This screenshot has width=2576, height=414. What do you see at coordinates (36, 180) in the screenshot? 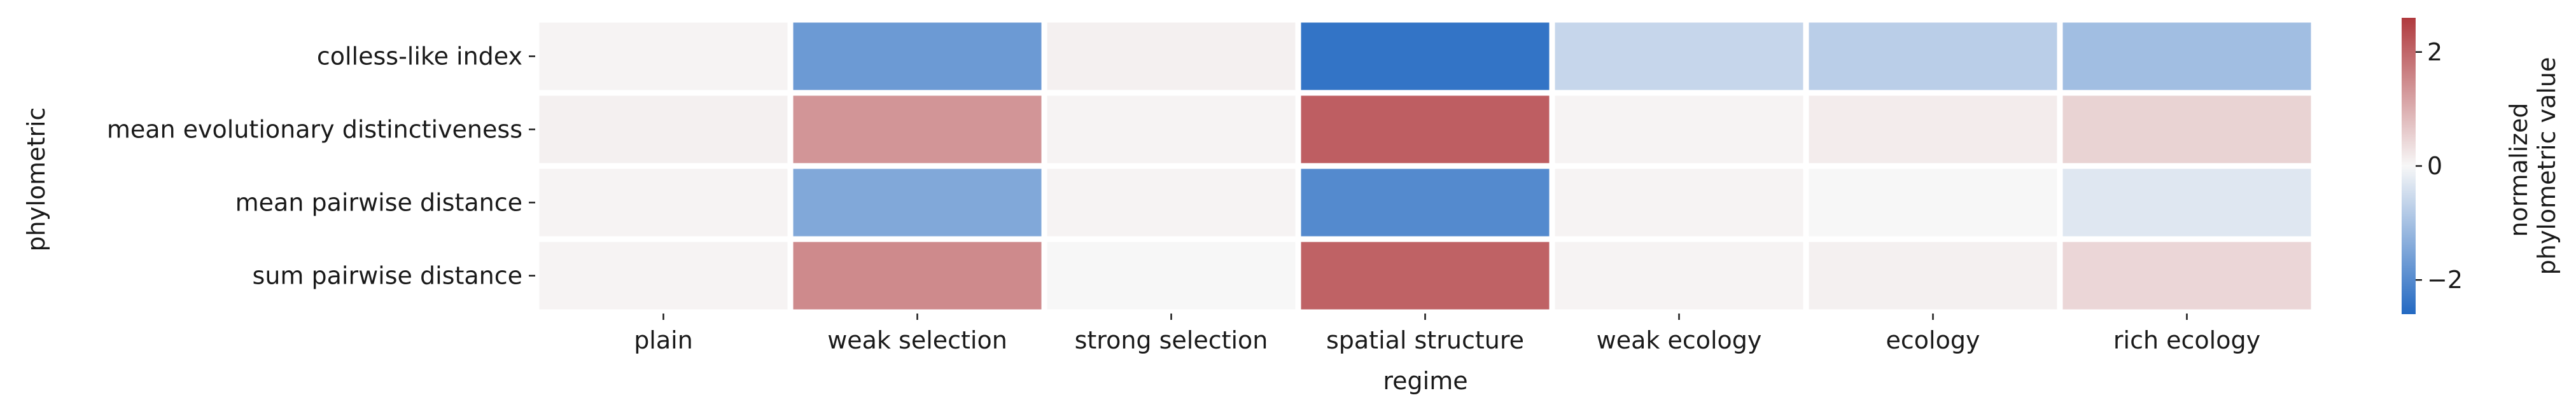
I see `y-axis-label: phylometric` at bounding box center [36, 180].